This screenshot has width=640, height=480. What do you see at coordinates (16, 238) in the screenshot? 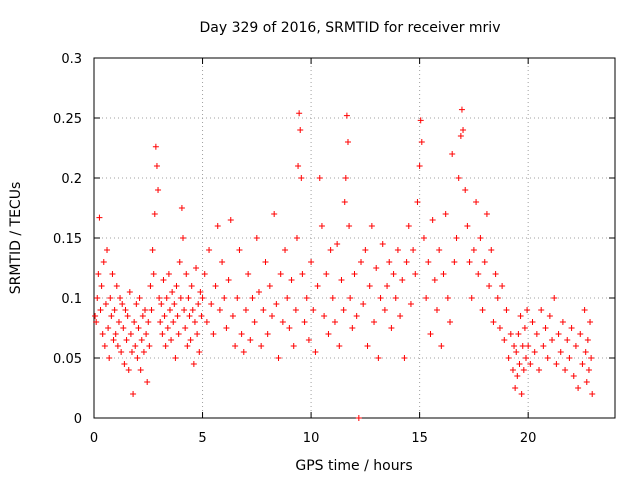
I see `y-axis-label: SRMTID / TECUs` at bounding box center [16, 238].